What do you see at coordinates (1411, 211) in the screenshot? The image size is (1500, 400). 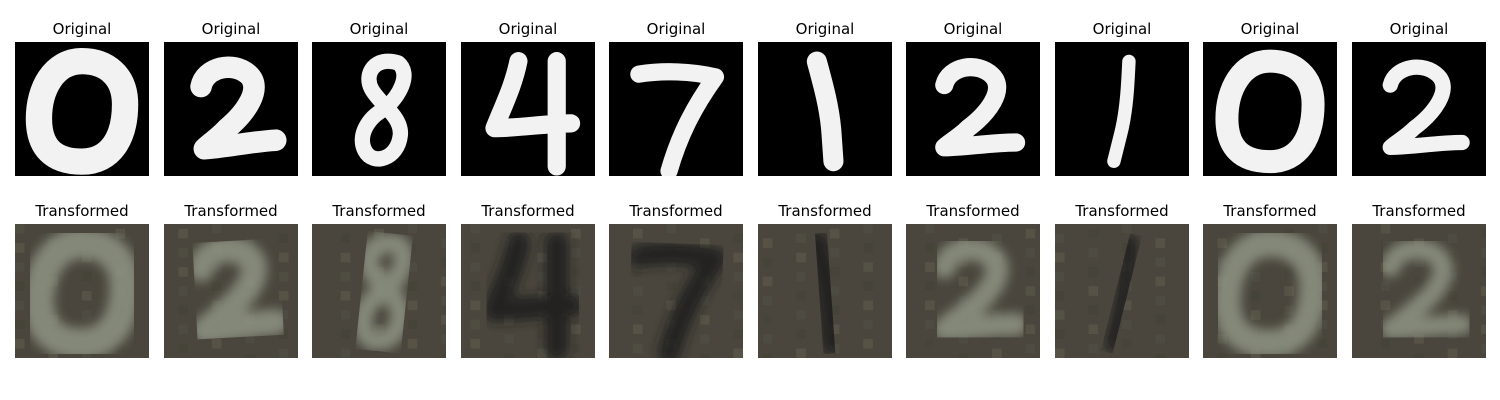 I see `transformed-caption: Transformed` at bounding box center [1411, 211].